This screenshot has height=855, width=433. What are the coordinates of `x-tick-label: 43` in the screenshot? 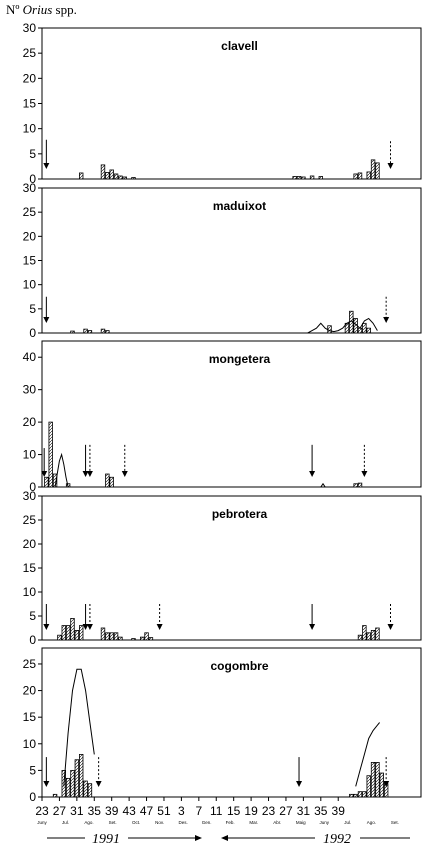 It's located at (129, 811).